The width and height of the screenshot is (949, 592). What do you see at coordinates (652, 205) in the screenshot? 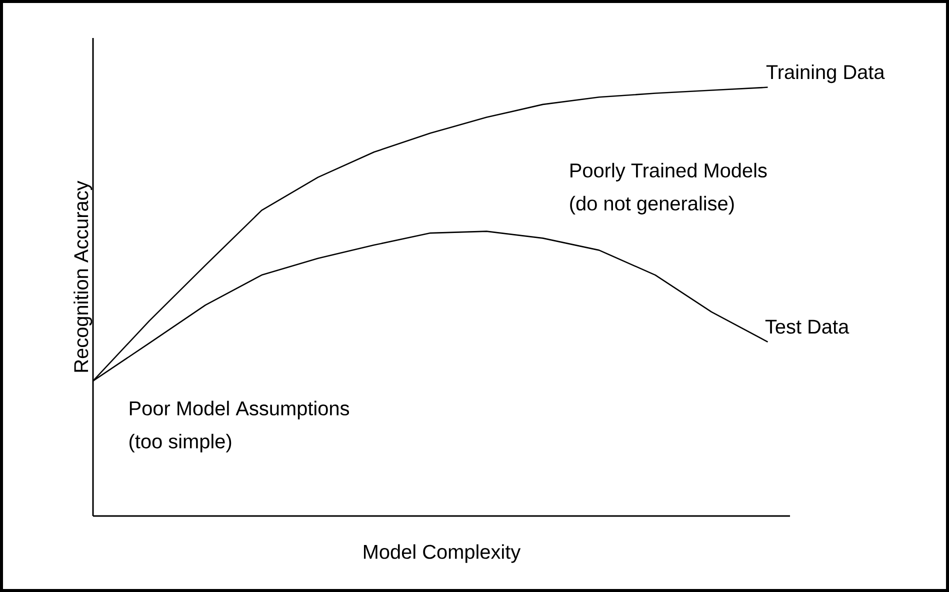
I see `annotation: (do not generalise)` at bounding box center [652, 205].